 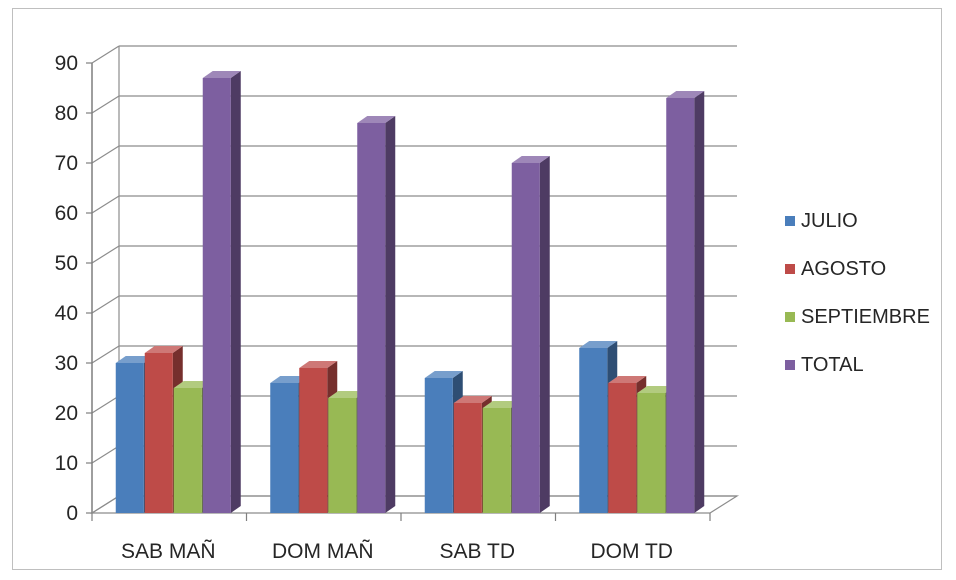 I want to click on y-tick-label: 70, so click(x=66, y=163).